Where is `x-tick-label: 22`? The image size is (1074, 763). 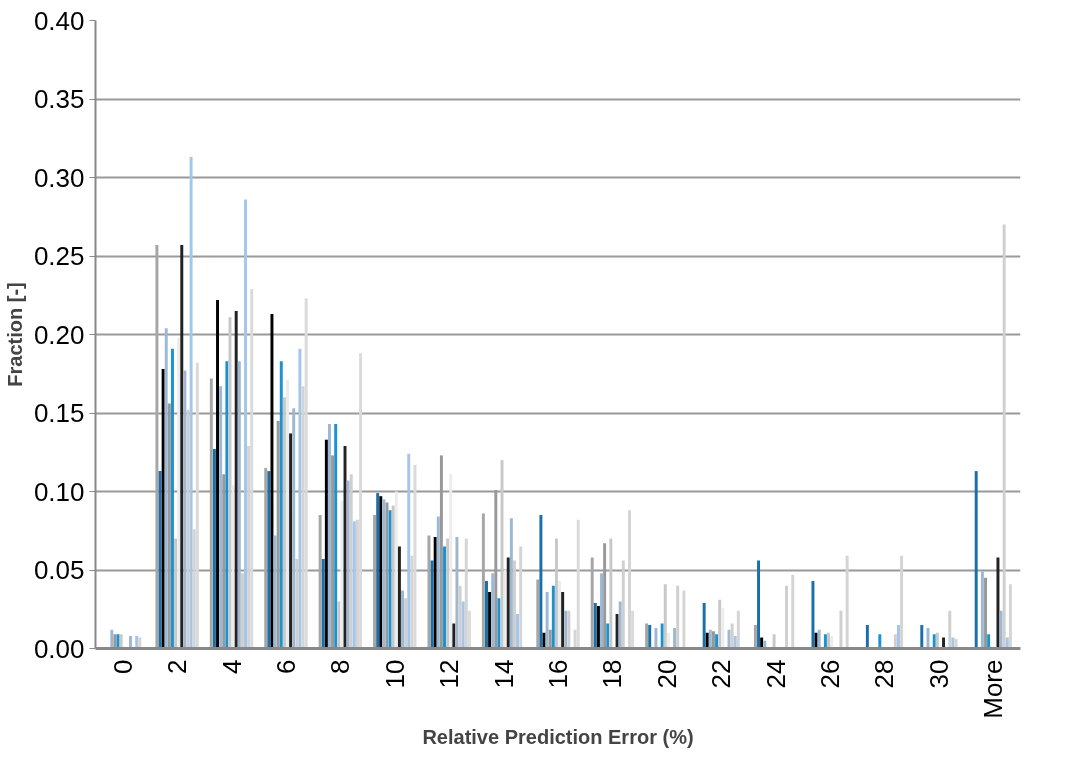
x-tick-label: 22 is located at coordinates (721, 674).